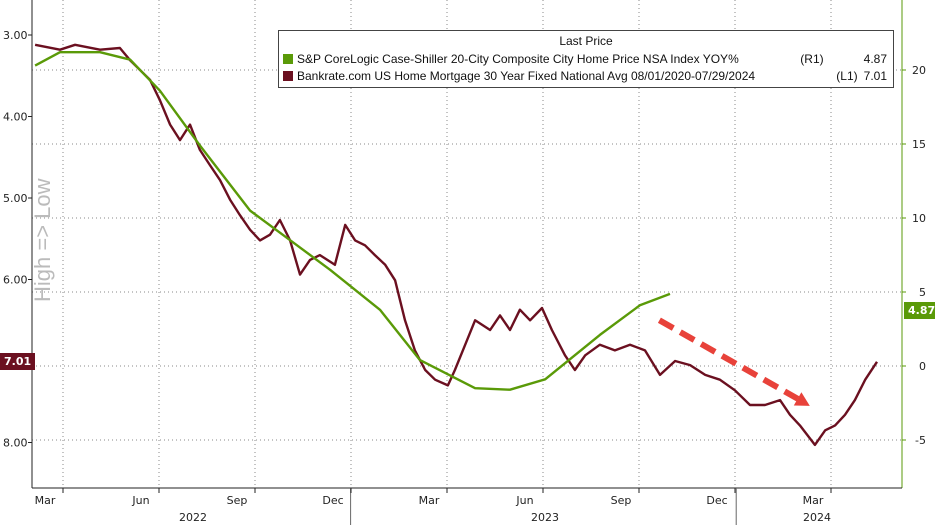 The height and width of the screenshot is (525, 935). What do you see at coordinates (922, 292) in the screenshot?
I see `right-tick-label: 5` at bounding box center [922, 292].